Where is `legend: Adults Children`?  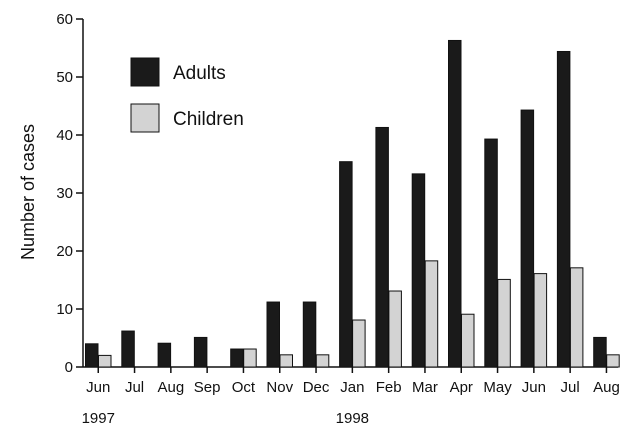 legend: Adults Children is located at coordinates (187, 95).